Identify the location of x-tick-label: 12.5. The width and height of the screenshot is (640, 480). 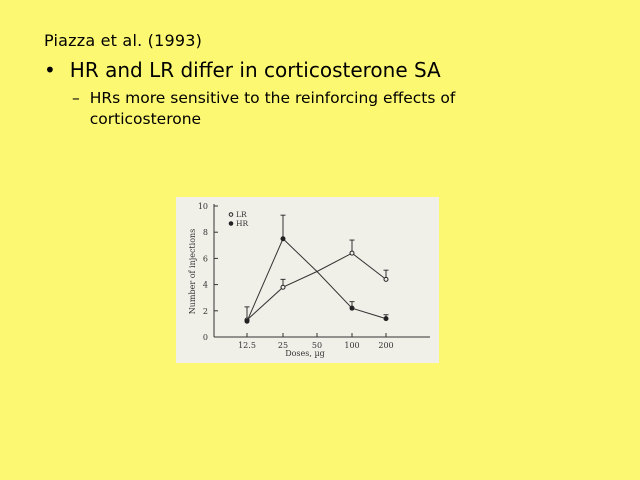
(247, 345).